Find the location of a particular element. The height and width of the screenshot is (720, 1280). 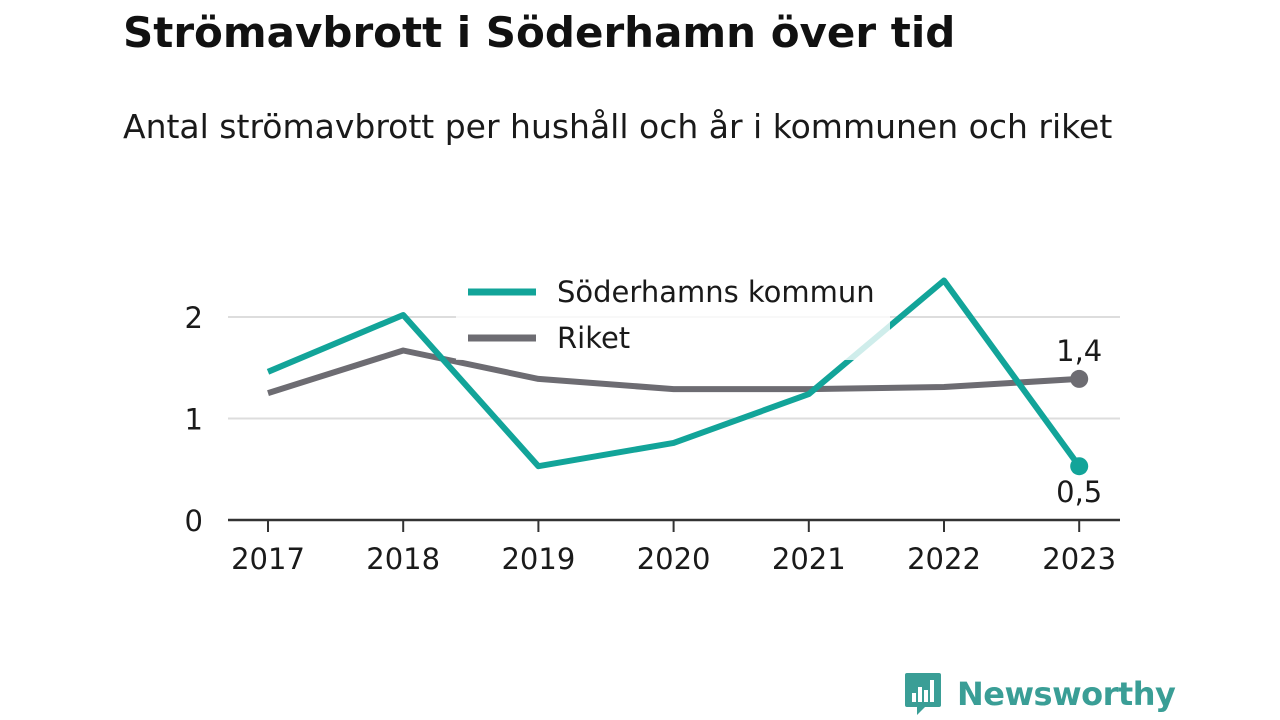

x-axis-ticks: 2017 2018 2019 2020 2021 2022 2023 is located at coordinates (674, 547).